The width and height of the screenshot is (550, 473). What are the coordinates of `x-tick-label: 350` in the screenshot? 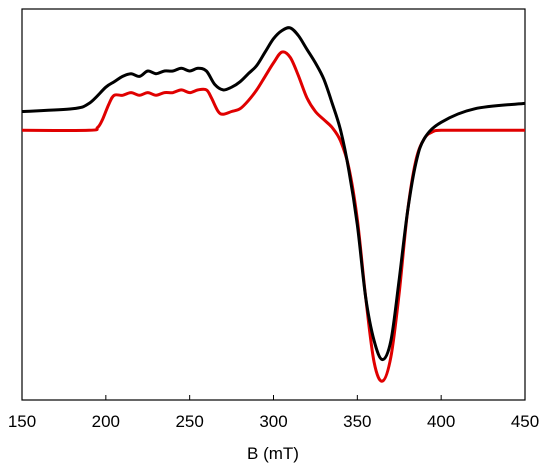 It's located at (357, 421).